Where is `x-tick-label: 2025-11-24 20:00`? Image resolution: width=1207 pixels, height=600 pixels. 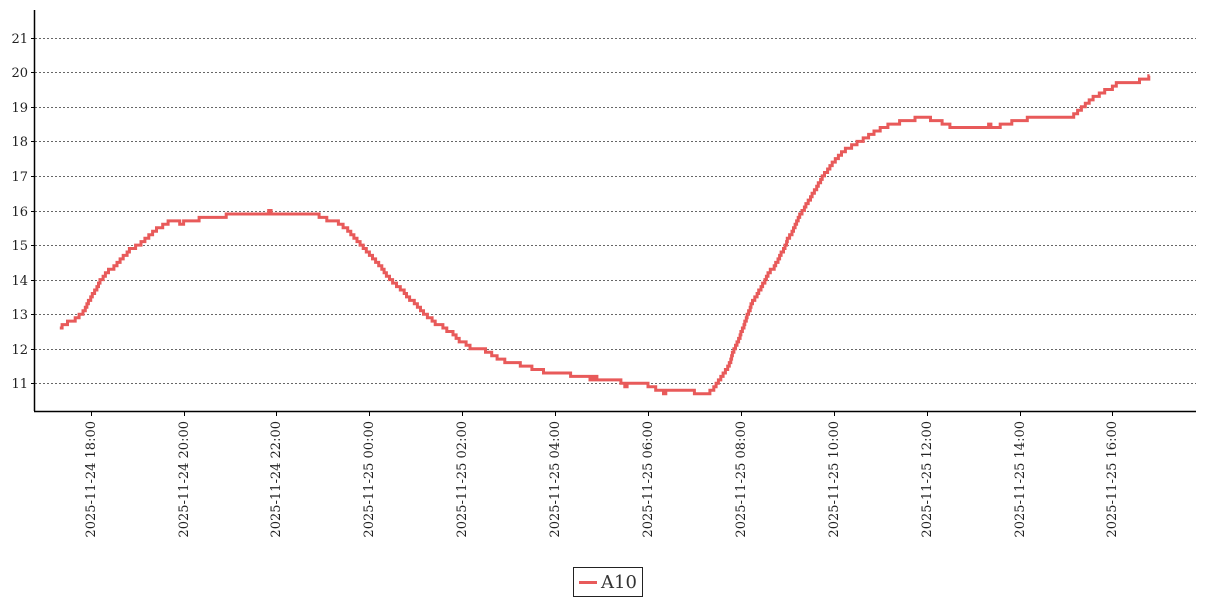 x-tick-label: 2025-11-24 20:00 is located at coordinates (184, 479).